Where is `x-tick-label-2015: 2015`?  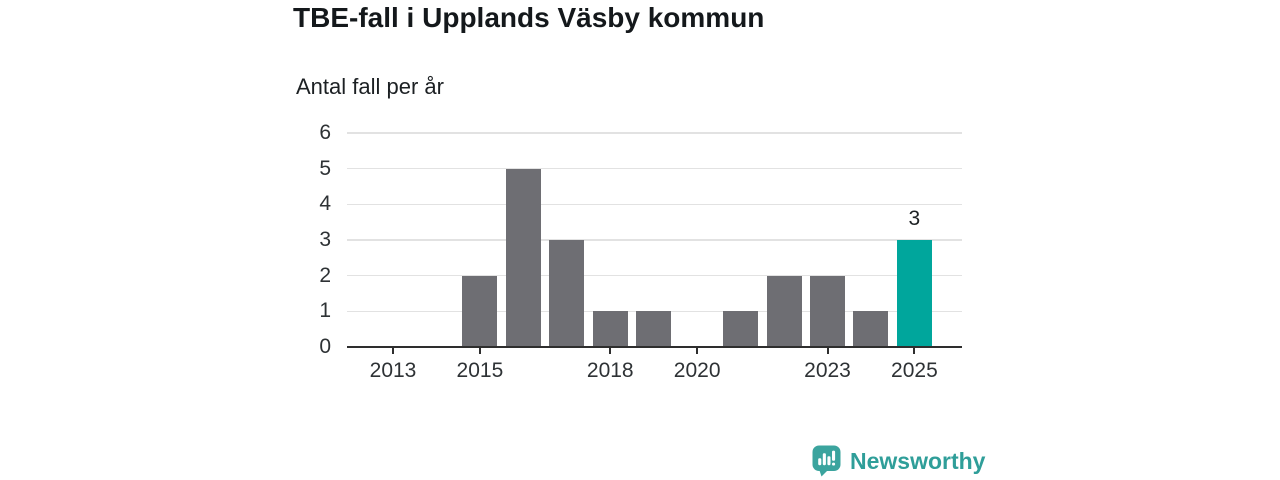 x-tick-label-2015: 2015 is located at coordinates (480, 370).